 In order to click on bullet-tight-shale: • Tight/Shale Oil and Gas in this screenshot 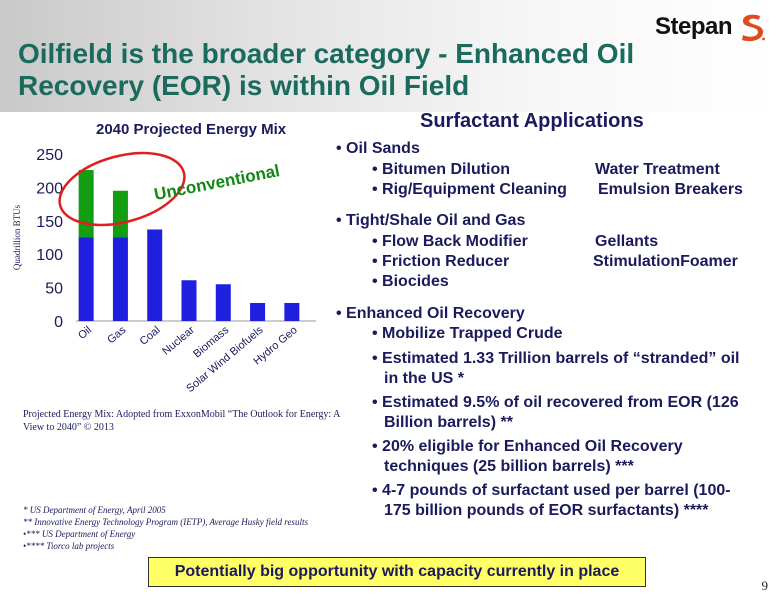, I will do `click(430, 221)`.